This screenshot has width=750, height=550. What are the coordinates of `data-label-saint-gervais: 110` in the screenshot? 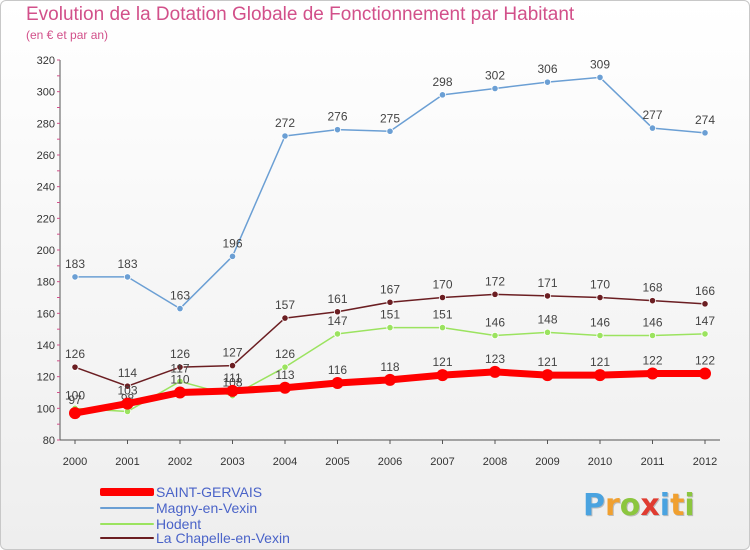 It's located at (179, 380).